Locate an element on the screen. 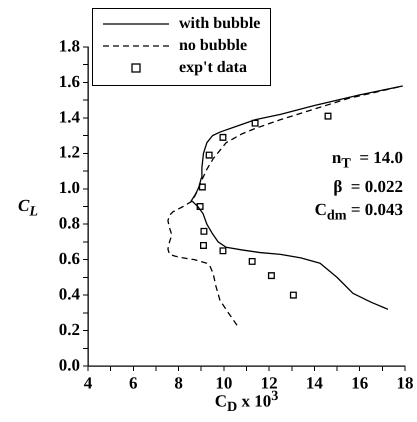 This screenshot has height=422, width=417. annotation: β = 0.022 is located at coordinates (367, 187).